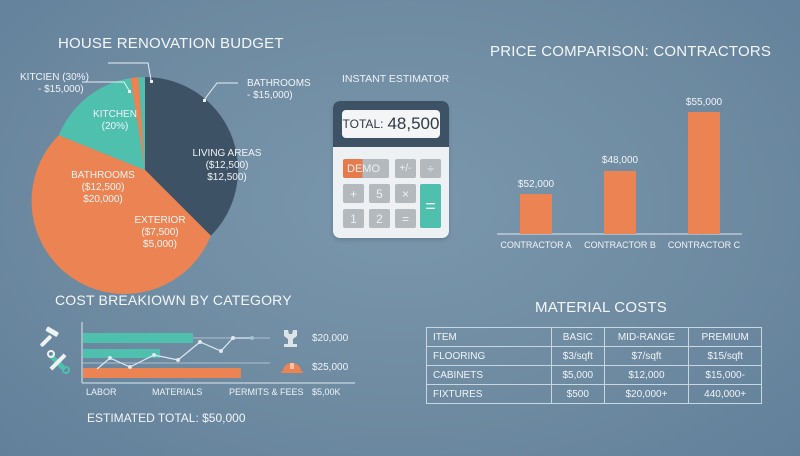  What do you see at coordinates (646, 356) in the screenshot?
I see `cell: $7/sqft` at bounding box center [646, 356].